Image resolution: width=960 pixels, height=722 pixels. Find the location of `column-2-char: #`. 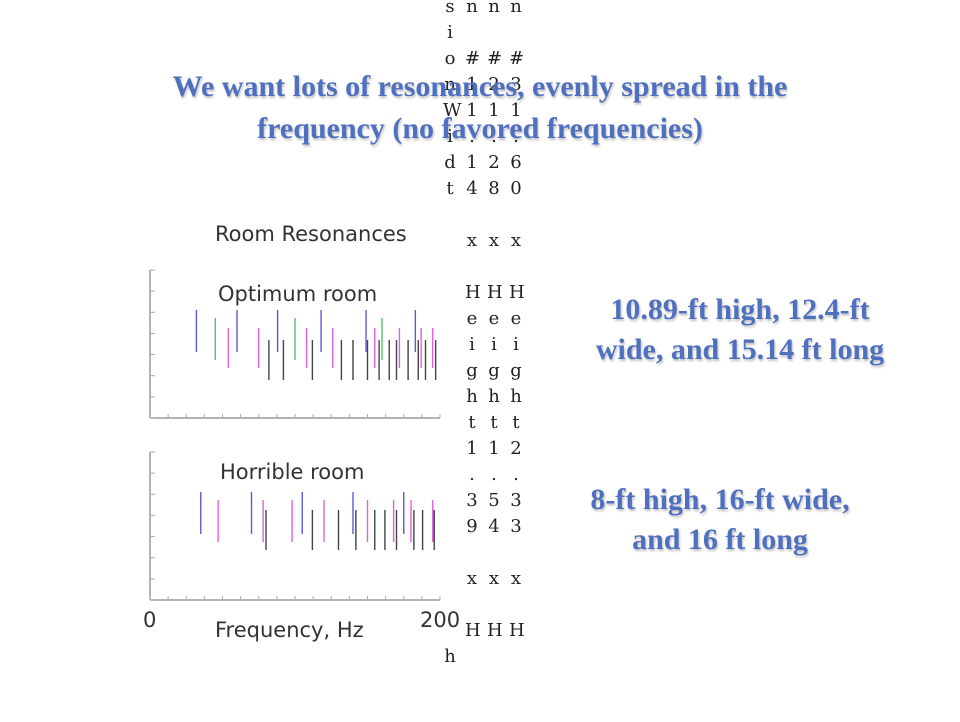

column-2-char: # is located at coordinates (495, 58).